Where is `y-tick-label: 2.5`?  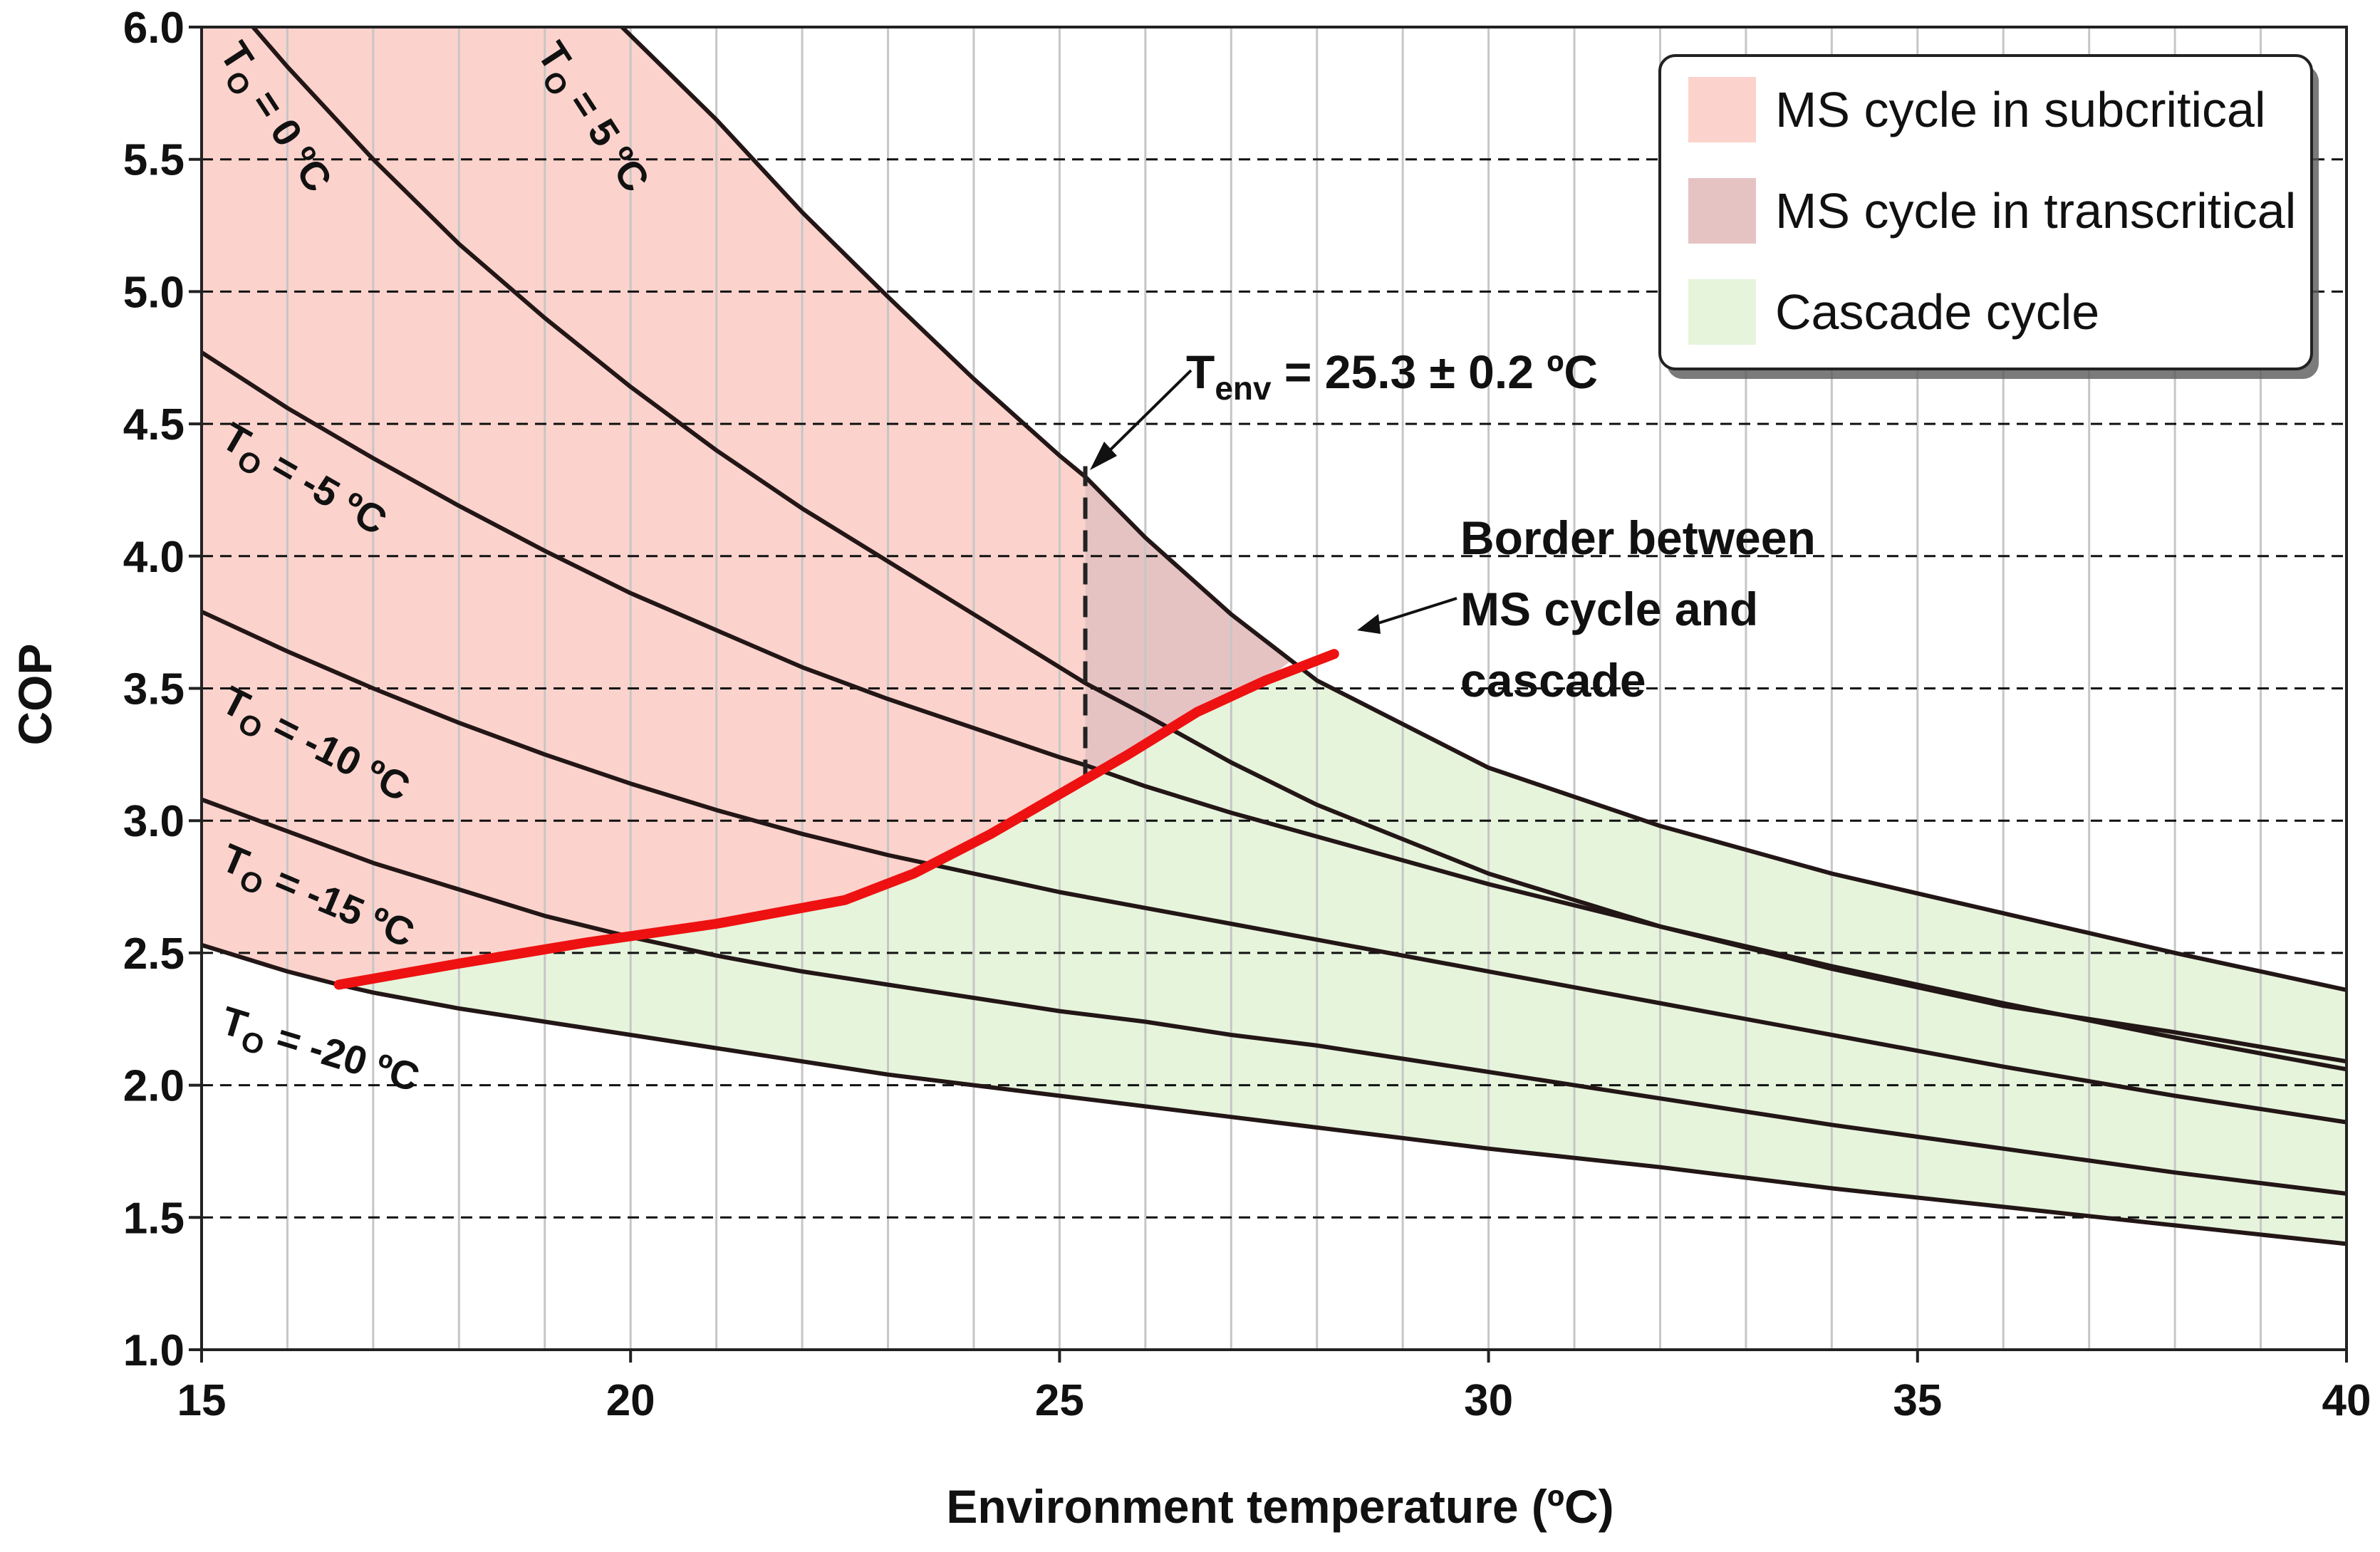
y-tick-label: 2.5 is located at coordinates (154, 954).